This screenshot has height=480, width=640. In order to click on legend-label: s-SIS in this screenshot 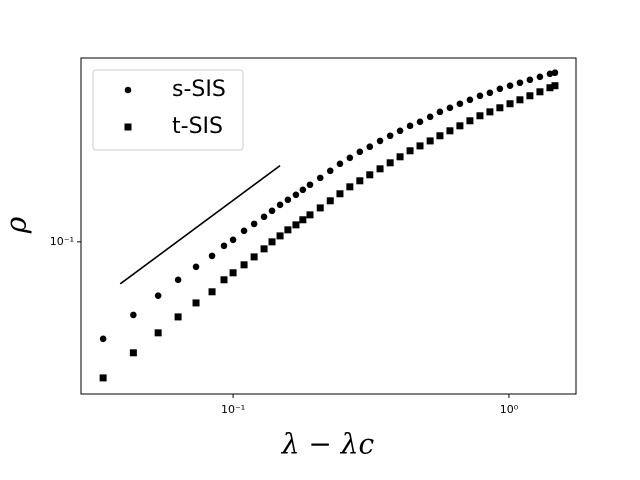, I will do `click(199, 89)`.